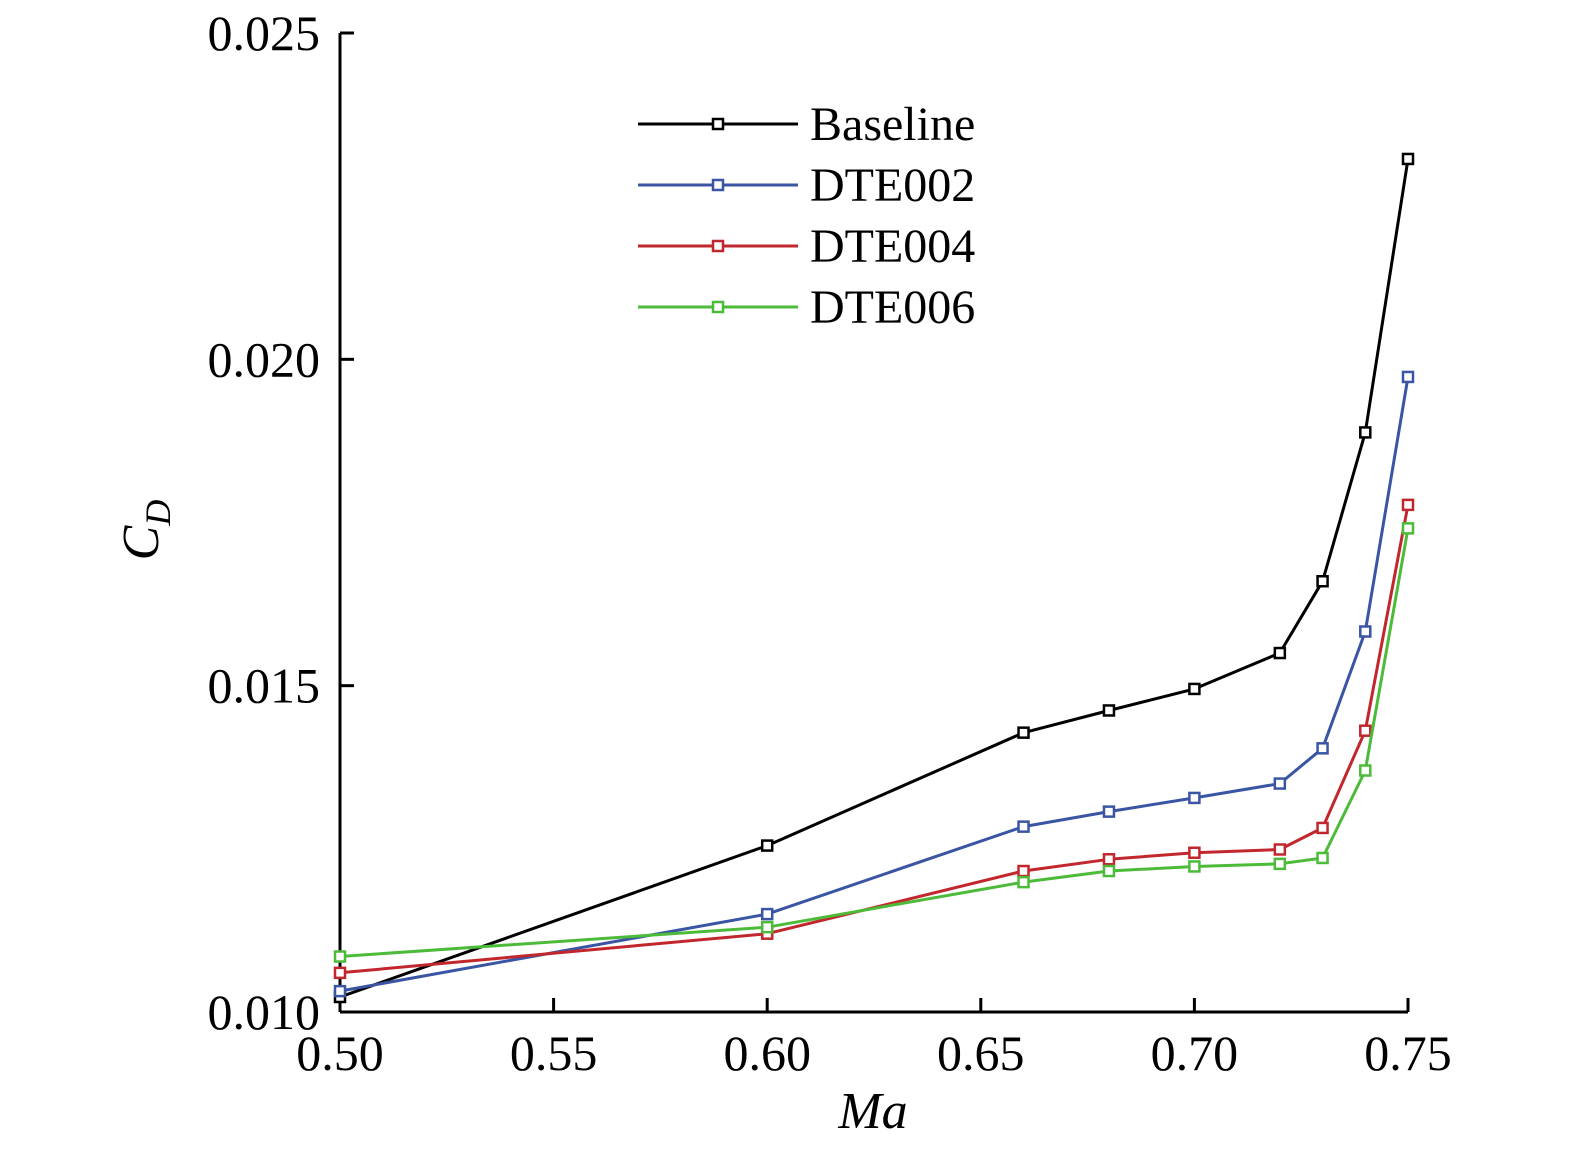  I want to click on legend-item: DTE004, so click(806, 246).